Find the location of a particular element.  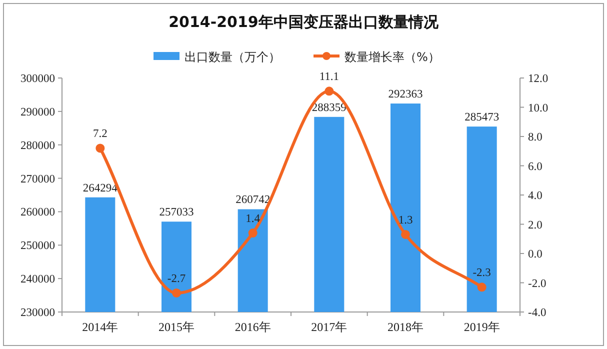

x-tick-label: 2019年 is located at coordinates (482, 327).